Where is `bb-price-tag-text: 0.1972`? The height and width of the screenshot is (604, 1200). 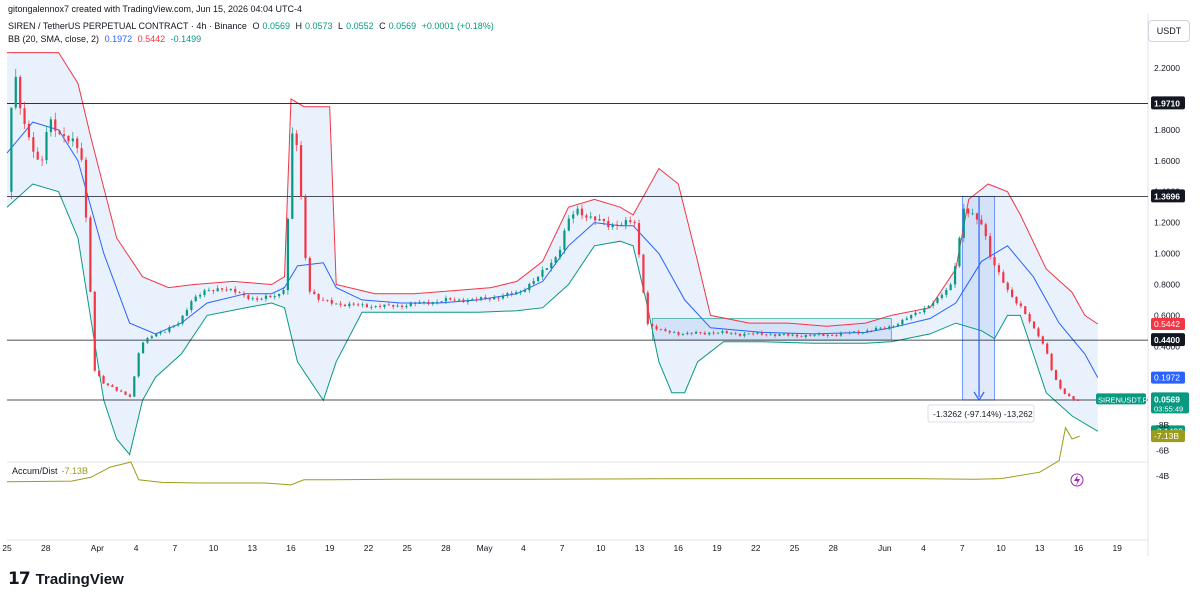 bb-price-tag-text: 0.1972 is located at coordinates (1167, 378).